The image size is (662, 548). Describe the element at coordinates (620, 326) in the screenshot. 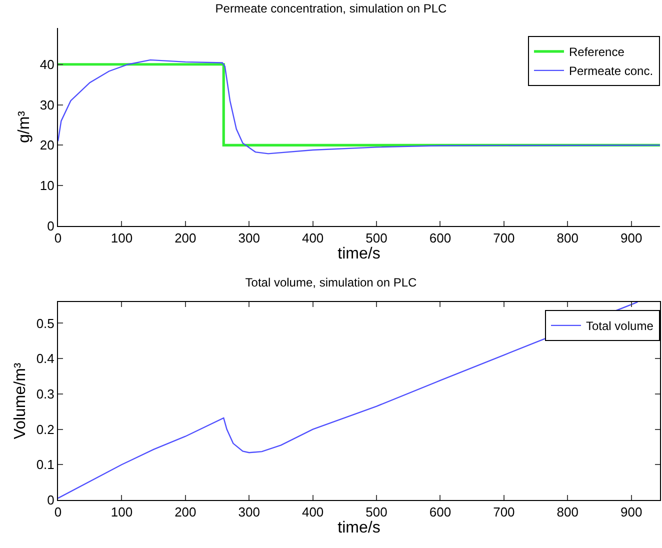

I see `legend-label: Total volume` at that location.